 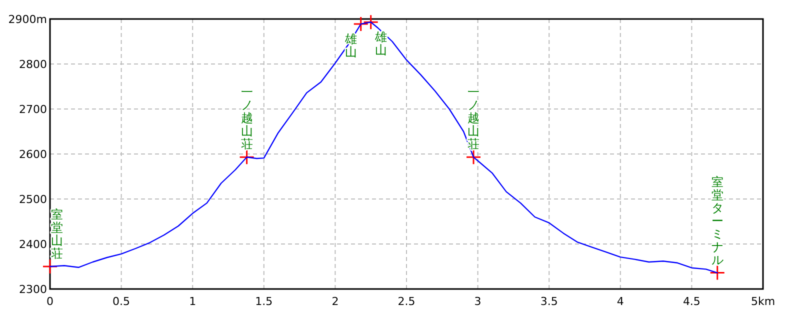 What do you see at coordinates (121, 301) in the screenshot?
I see `x-tick-label: 0.5` at bounding box center [121, 301].